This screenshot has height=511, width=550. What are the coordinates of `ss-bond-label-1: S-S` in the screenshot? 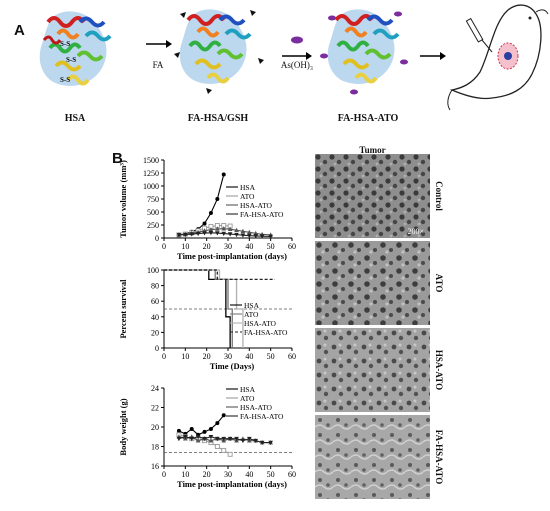 It's located at (65, 44).